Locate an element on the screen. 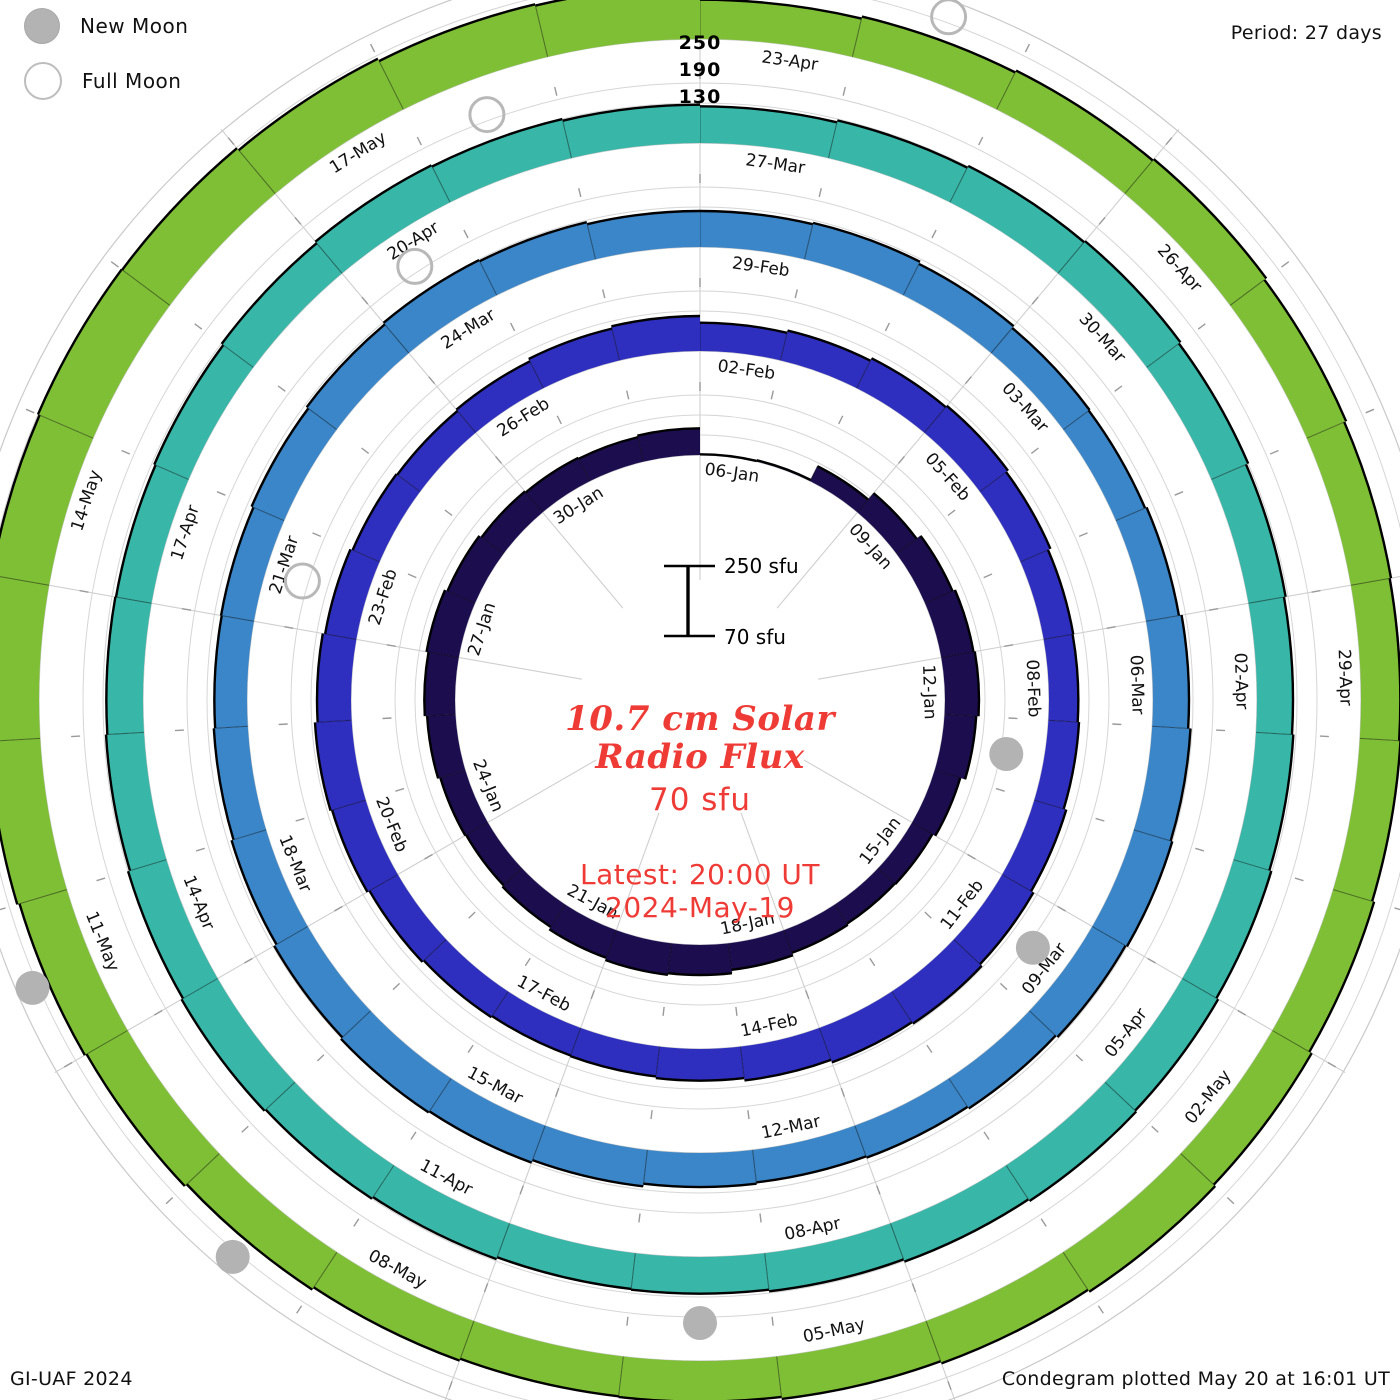 The height and width of the screenshot is (1400, 1400). date-label: 02-Feb is located at coordinates (746, 370).